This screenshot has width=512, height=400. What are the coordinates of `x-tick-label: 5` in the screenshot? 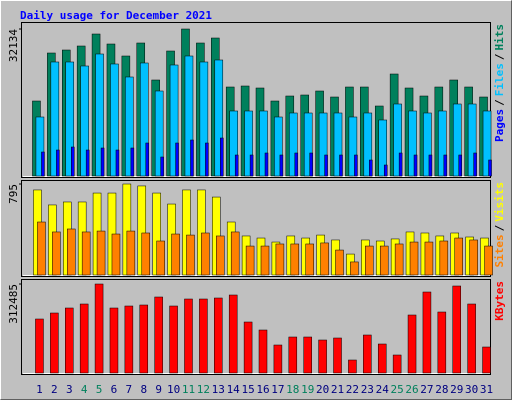 It's located at (99, 389).